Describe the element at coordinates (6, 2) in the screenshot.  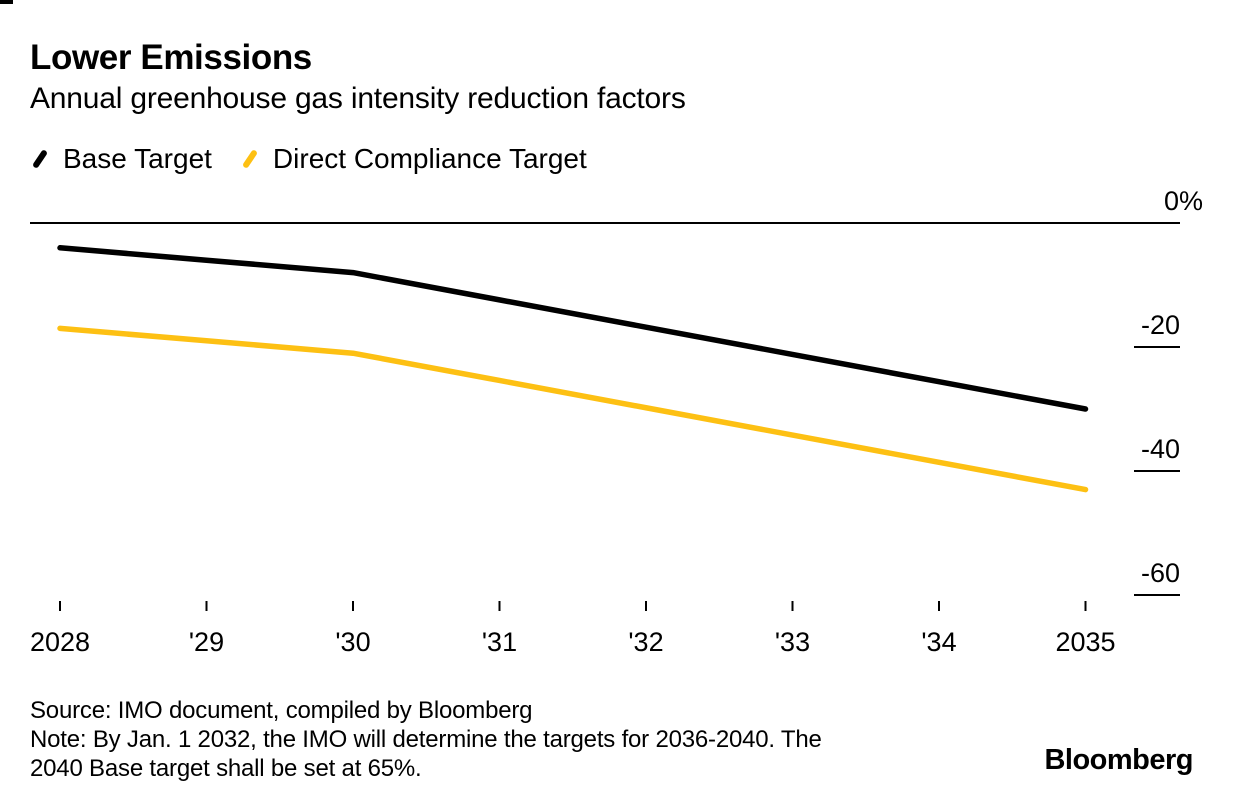
I see `corner-brand-chip` at that location.